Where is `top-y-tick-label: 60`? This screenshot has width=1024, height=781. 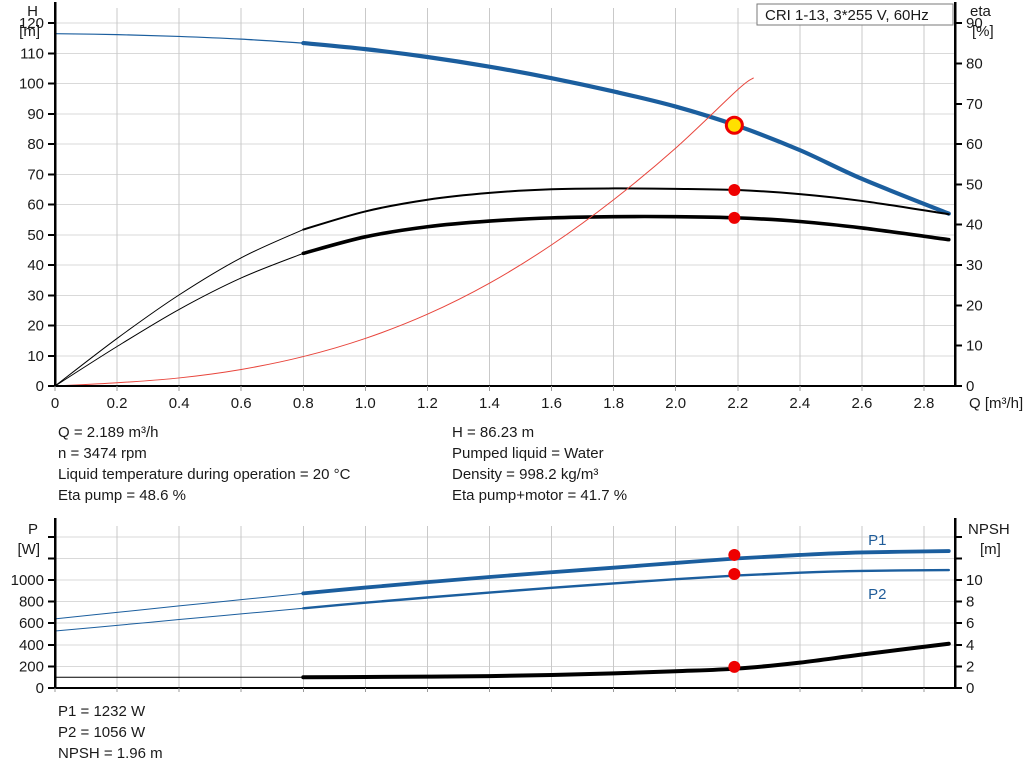
top-y-tick-label: 60 is located at coordinates (35, 205).